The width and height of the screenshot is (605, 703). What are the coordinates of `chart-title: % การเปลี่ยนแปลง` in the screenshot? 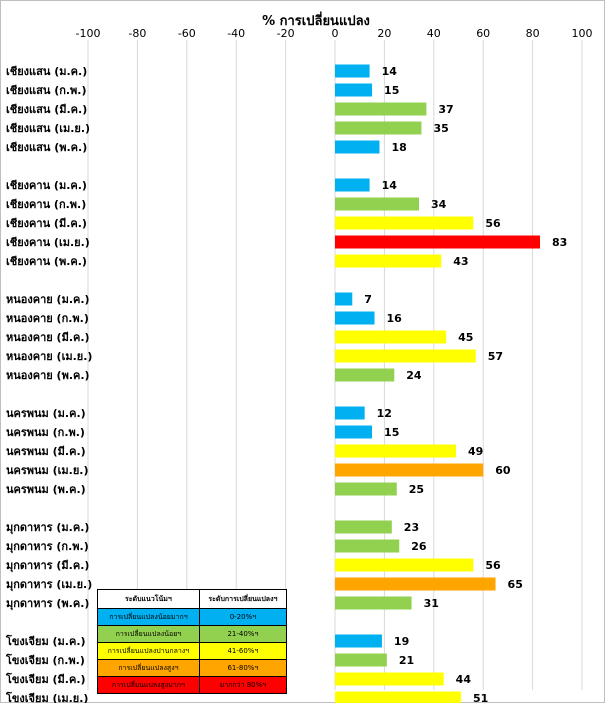 It's located at (316, 20).